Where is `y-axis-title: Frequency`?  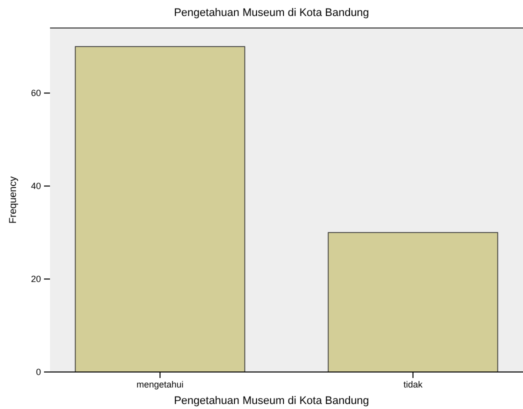
y-axis-title: Frequency is located at coordinates (13, 200).